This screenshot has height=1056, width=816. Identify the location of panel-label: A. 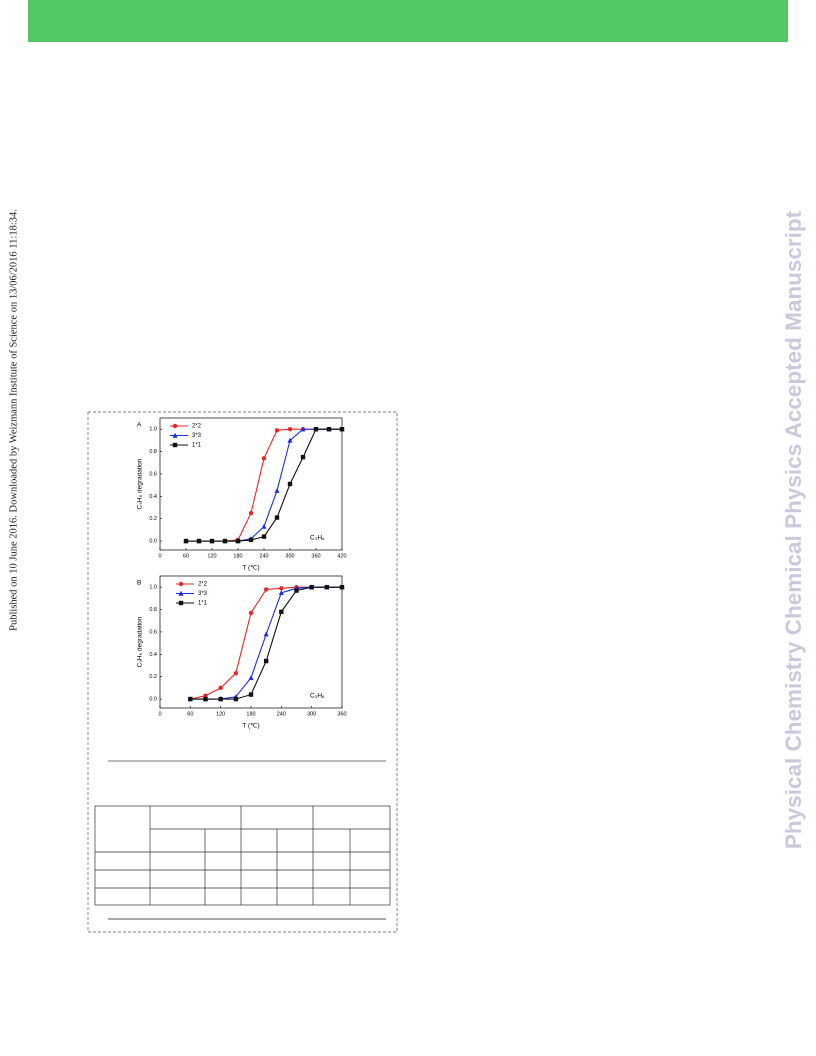
(139, 425).